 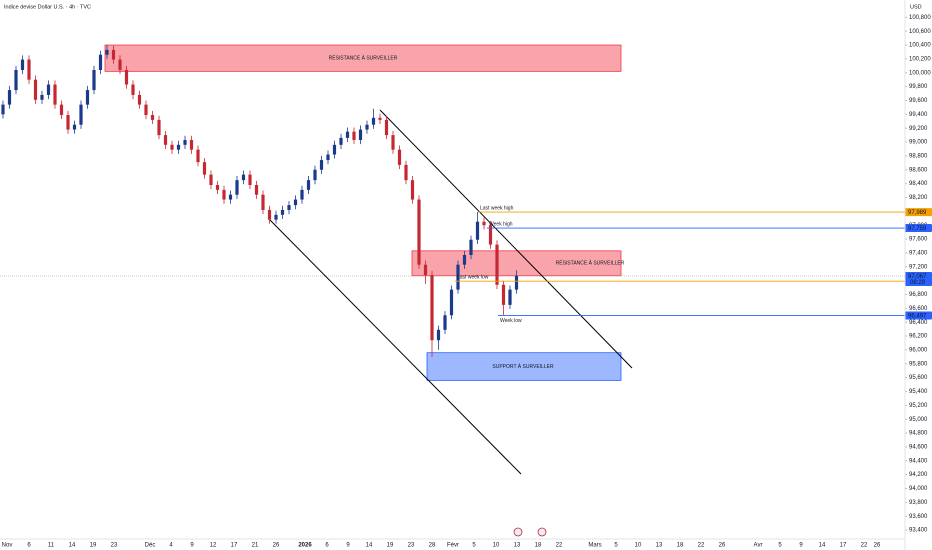 What do you see at coordinates (822, 546) in the screenshot?
I see `x-tick-label: 14` at bounding box center [822, 546].